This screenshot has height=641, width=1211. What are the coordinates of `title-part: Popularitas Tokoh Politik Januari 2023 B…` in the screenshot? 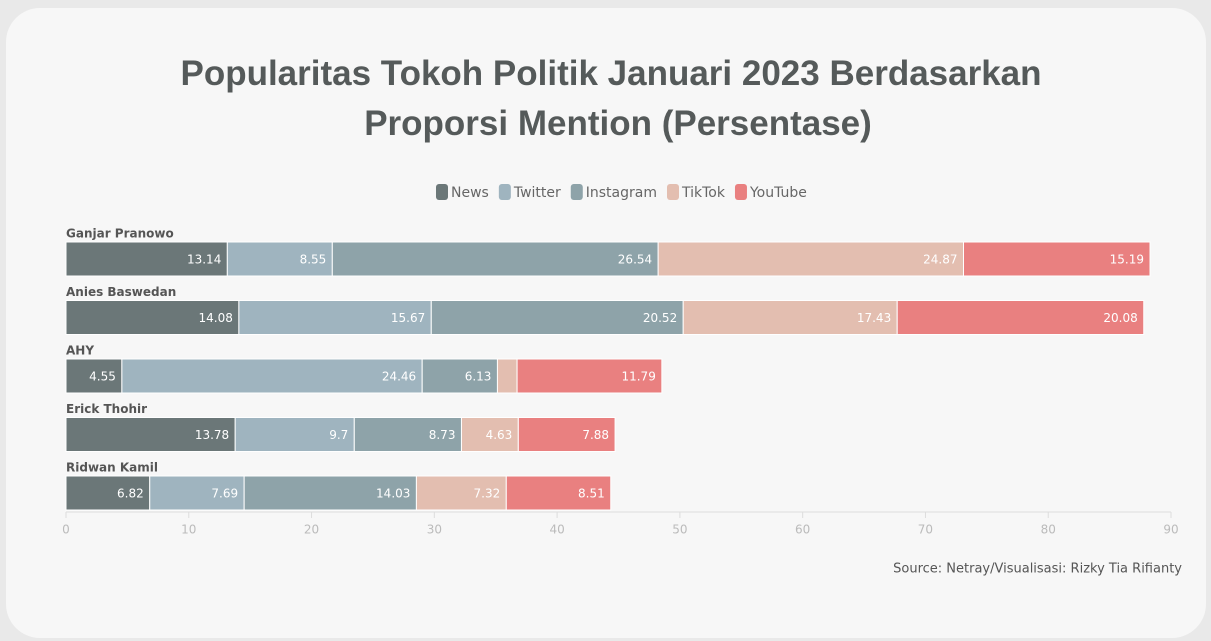 It's located at (610, 73).